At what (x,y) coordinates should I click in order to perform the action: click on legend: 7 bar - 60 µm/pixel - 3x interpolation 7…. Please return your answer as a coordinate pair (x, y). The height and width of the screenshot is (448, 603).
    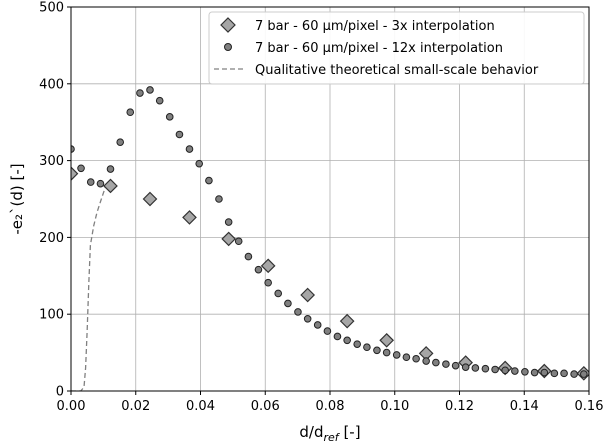
    Looking at the image, I should click on (396, 48).